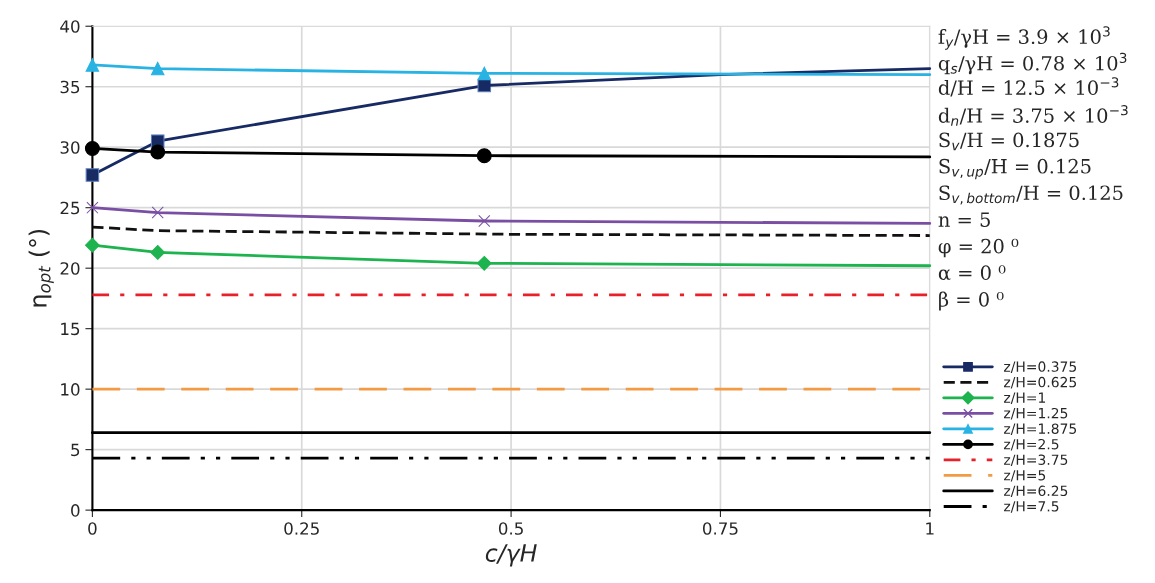  I want to click on text: n = 5, so click(964, 219).